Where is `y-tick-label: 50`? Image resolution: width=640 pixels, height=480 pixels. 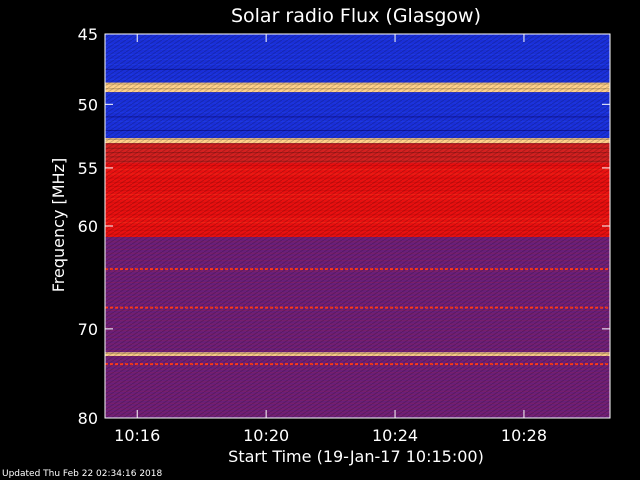 y-tick-label: 50 is located at coordinates (88, 104).